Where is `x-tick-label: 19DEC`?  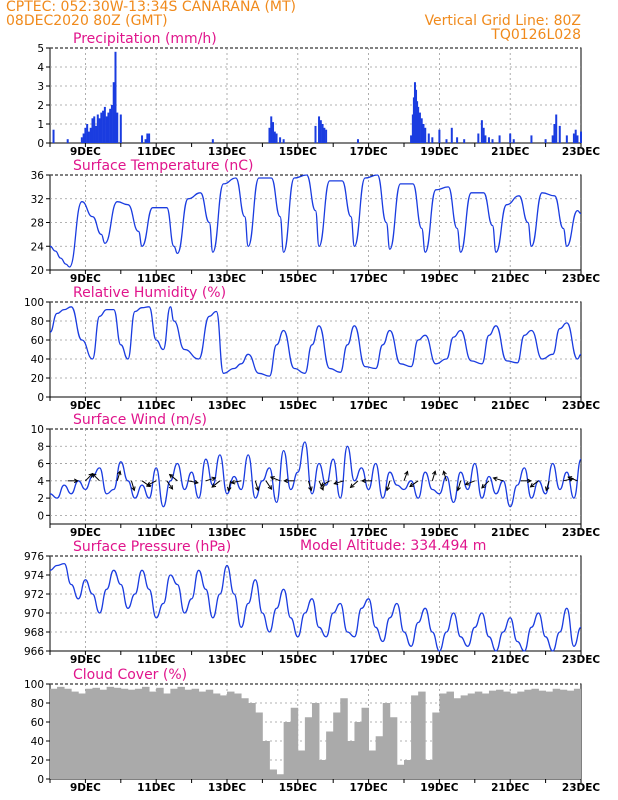 x-tick-label: 19DEC is located at coordinates (439, 279).